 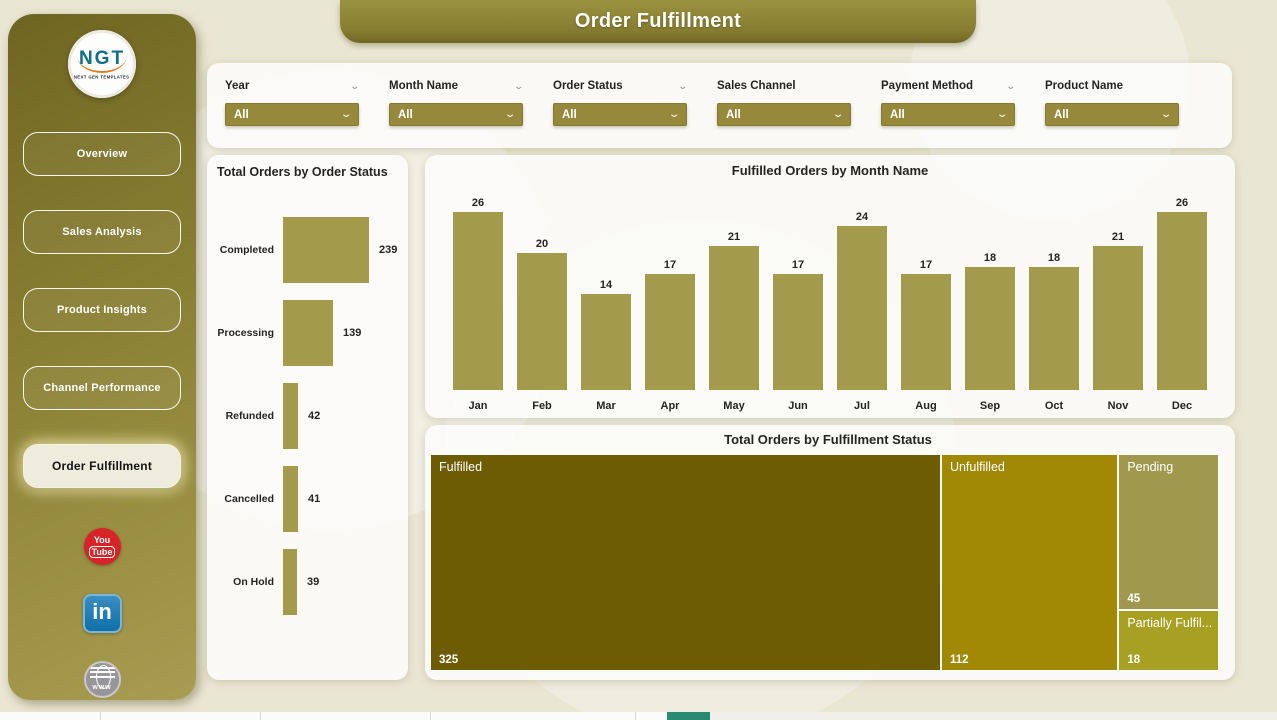 What do you see at coordinates (1168, 532) in the screenshot?
I see `treemap-block-pending: Pending 45` at bounding box center [1168, 532].